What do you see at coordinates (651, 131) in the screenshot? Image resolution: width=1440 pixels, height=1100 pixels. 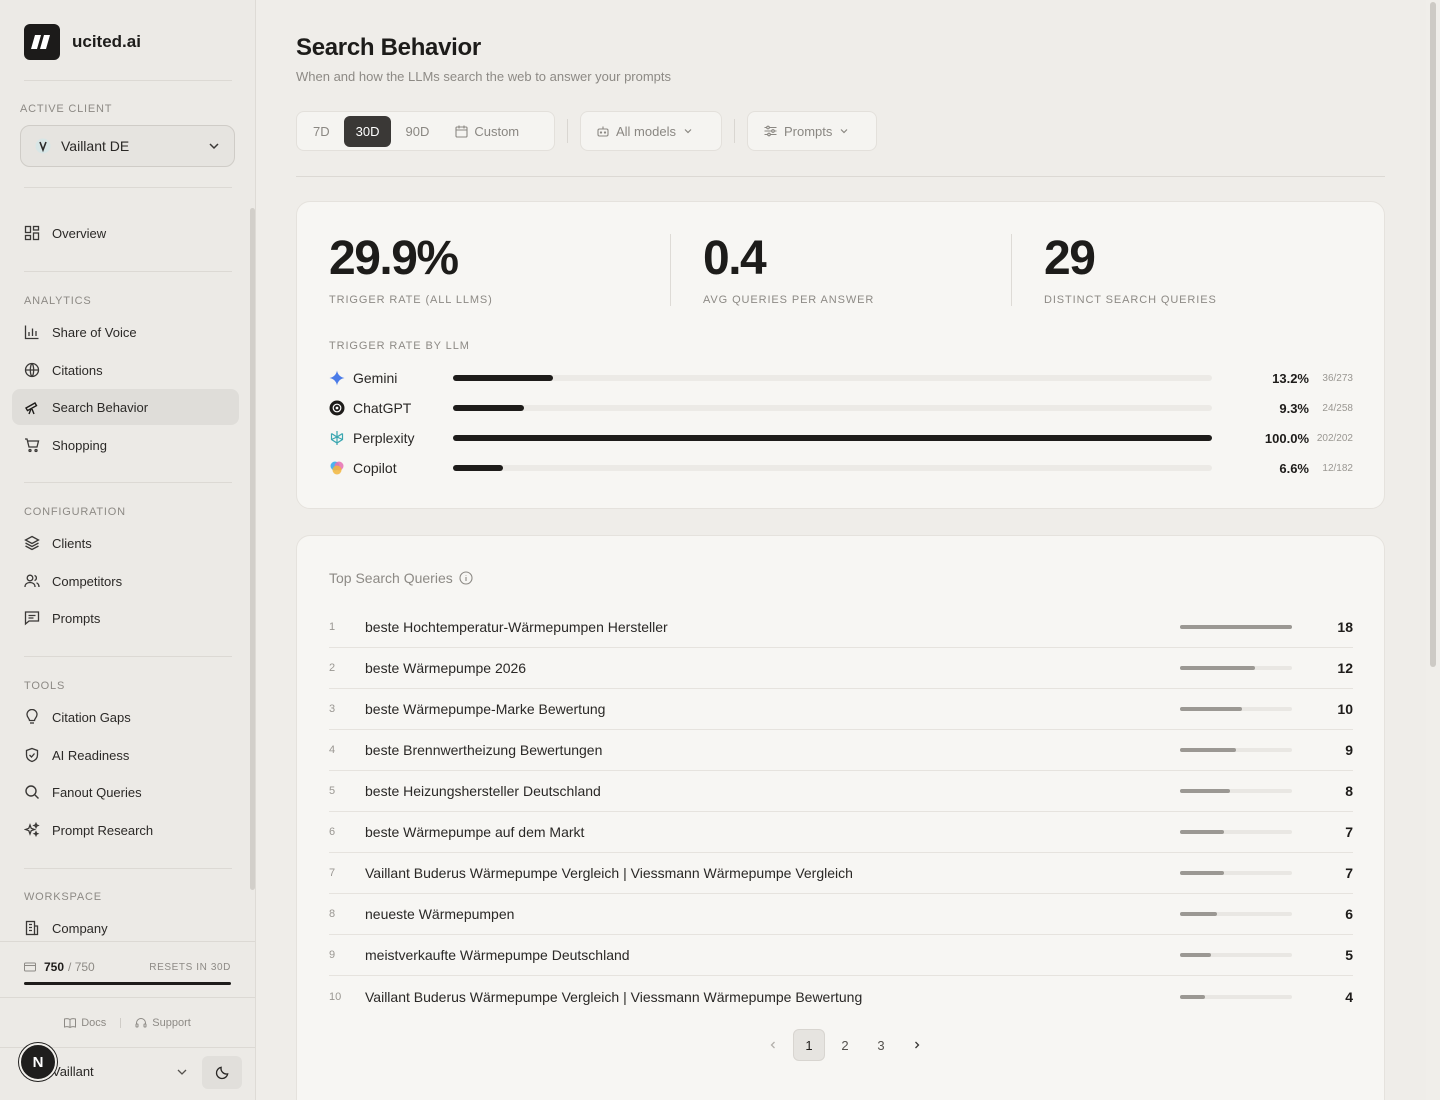 I see `models-filter: All models` at bounding box center [651, 131].